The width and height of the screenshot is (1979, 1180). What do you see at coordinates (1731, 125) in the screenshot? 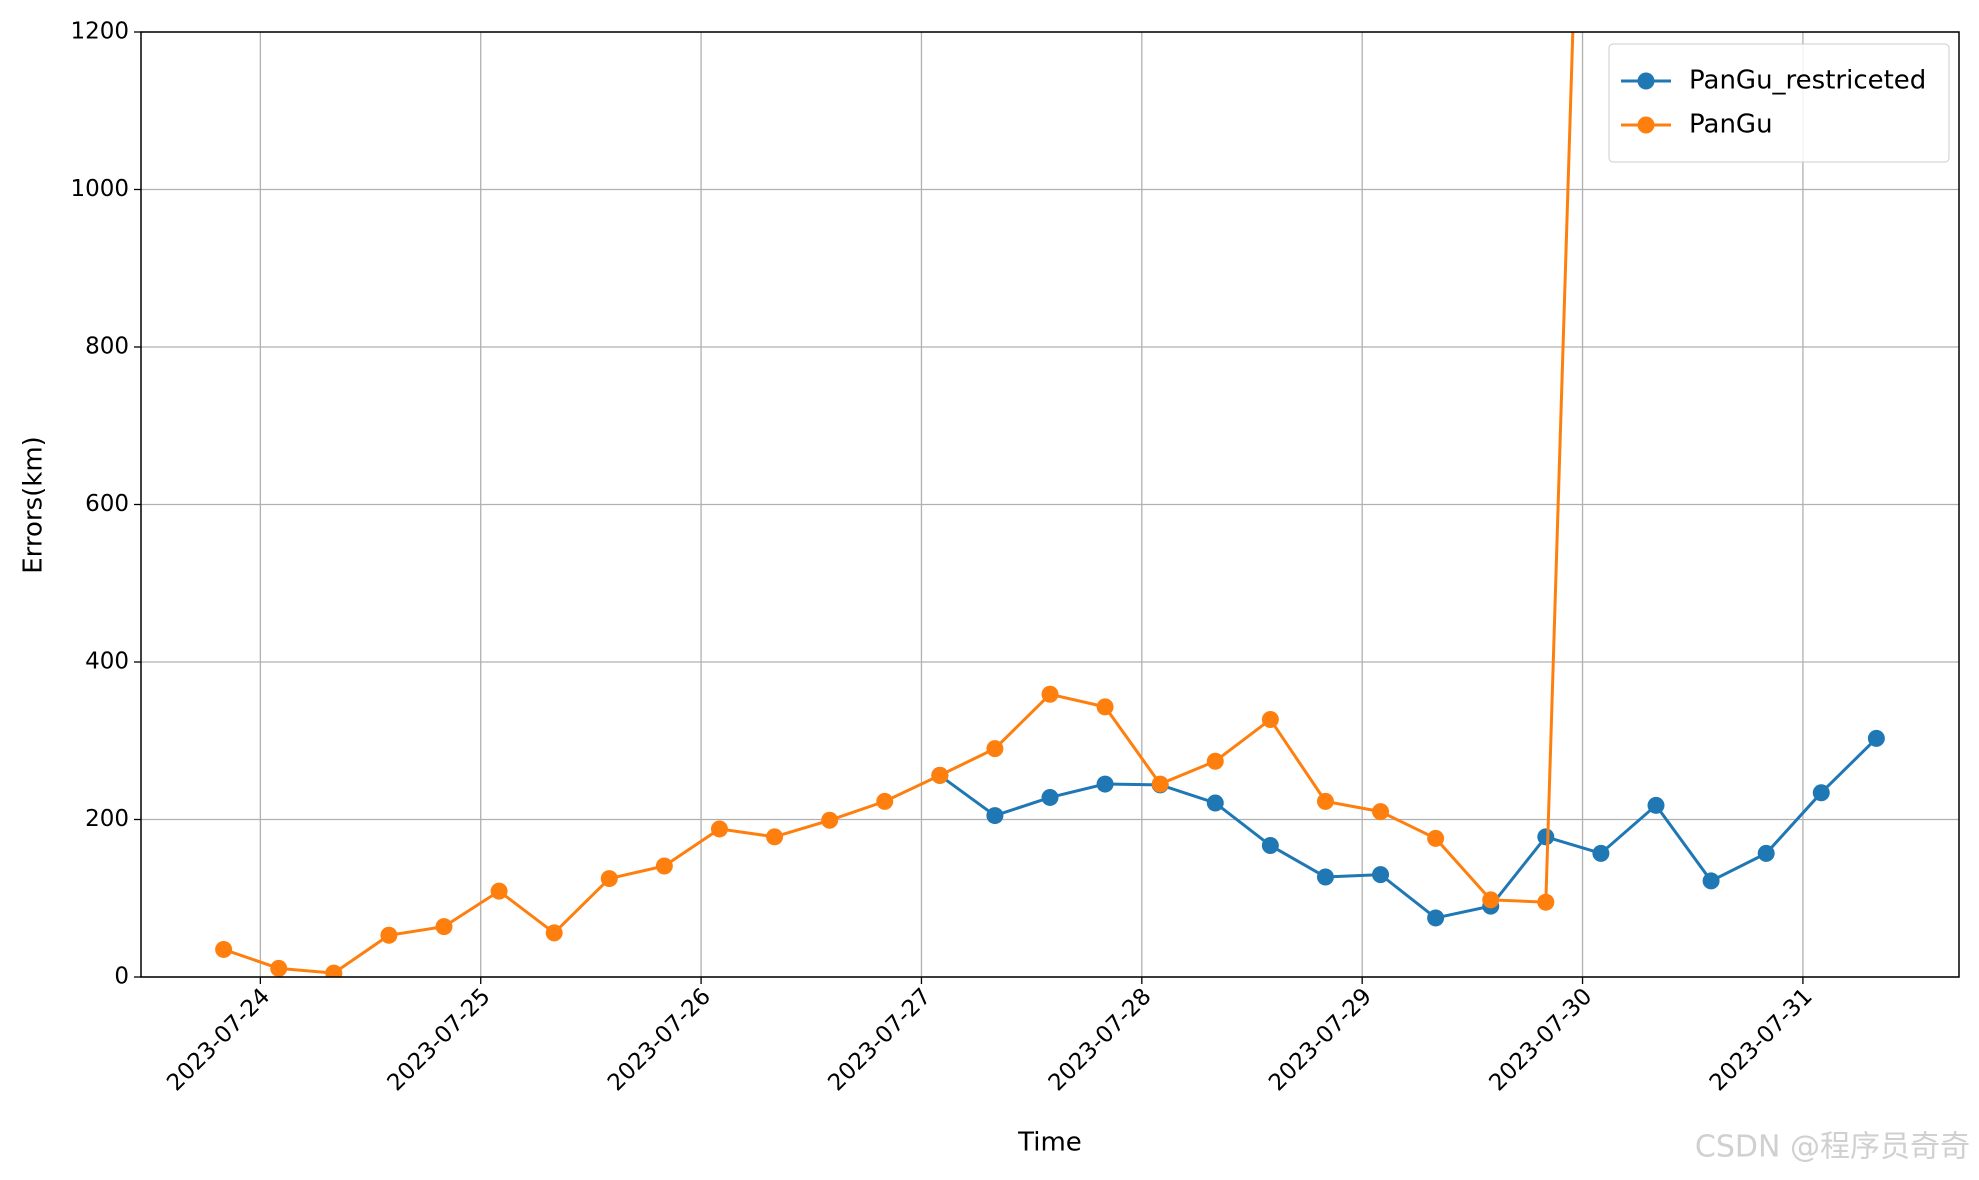
I see `legend-label: PanGu` at bounding box center [1731, 125].